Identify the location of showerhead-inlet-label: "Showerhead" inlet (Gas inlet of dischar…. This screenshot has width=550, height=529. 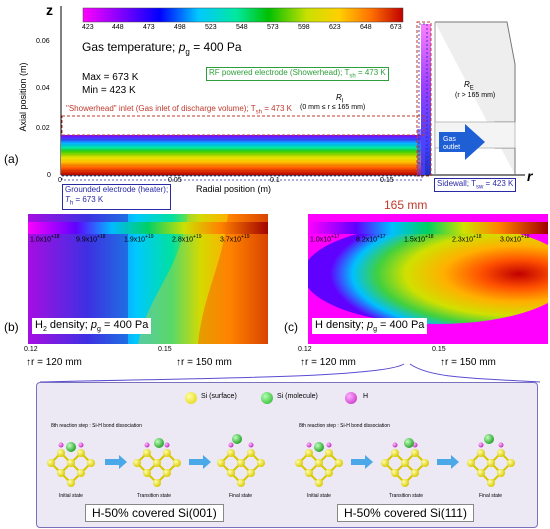
(179, 110).